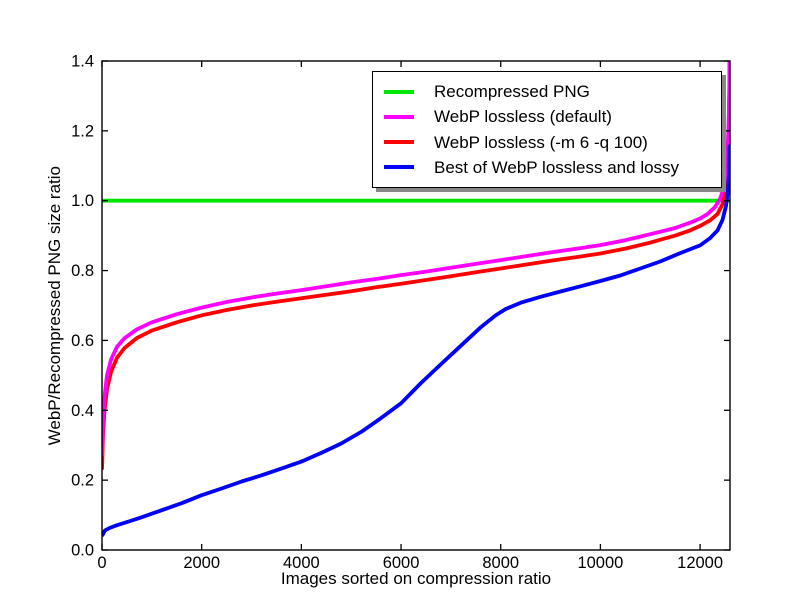 The width and height of the screenshot is (812, 612). What do you see at coordinates (201, 563) in the screenshot?
I see `x-tick-label: 2000` at bounding box center [201, 563].